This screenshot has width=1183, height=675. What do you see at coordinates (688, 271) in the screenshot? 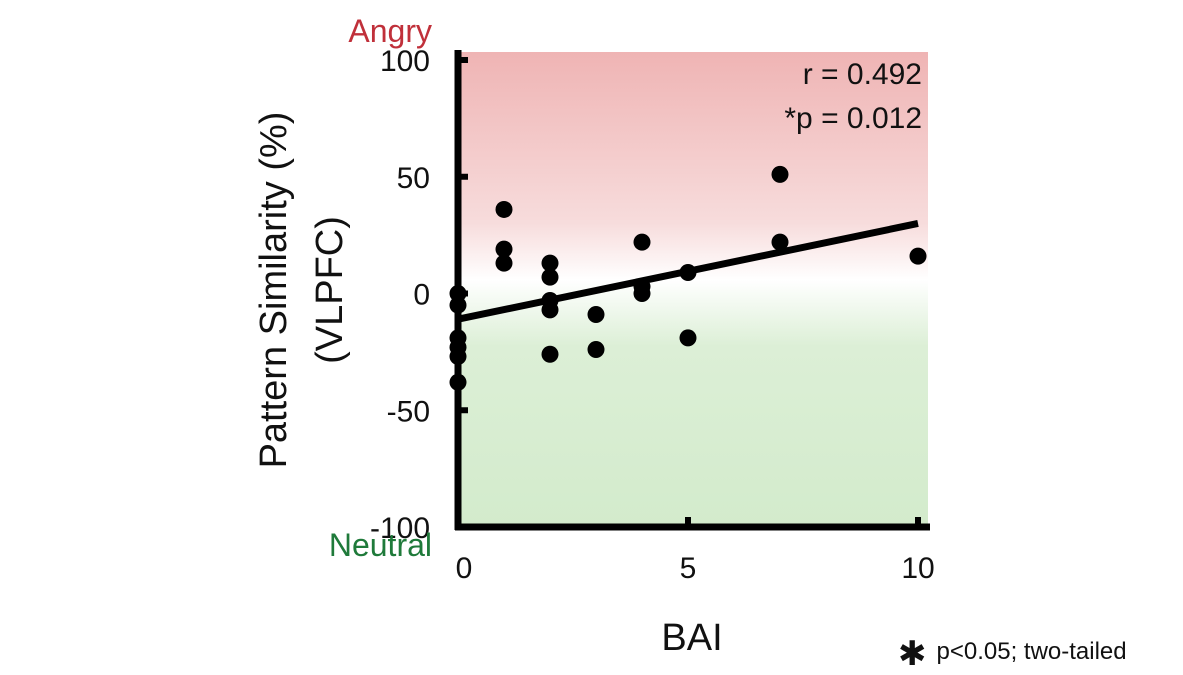
I see `regression-line` at bounding box center [688, 271].